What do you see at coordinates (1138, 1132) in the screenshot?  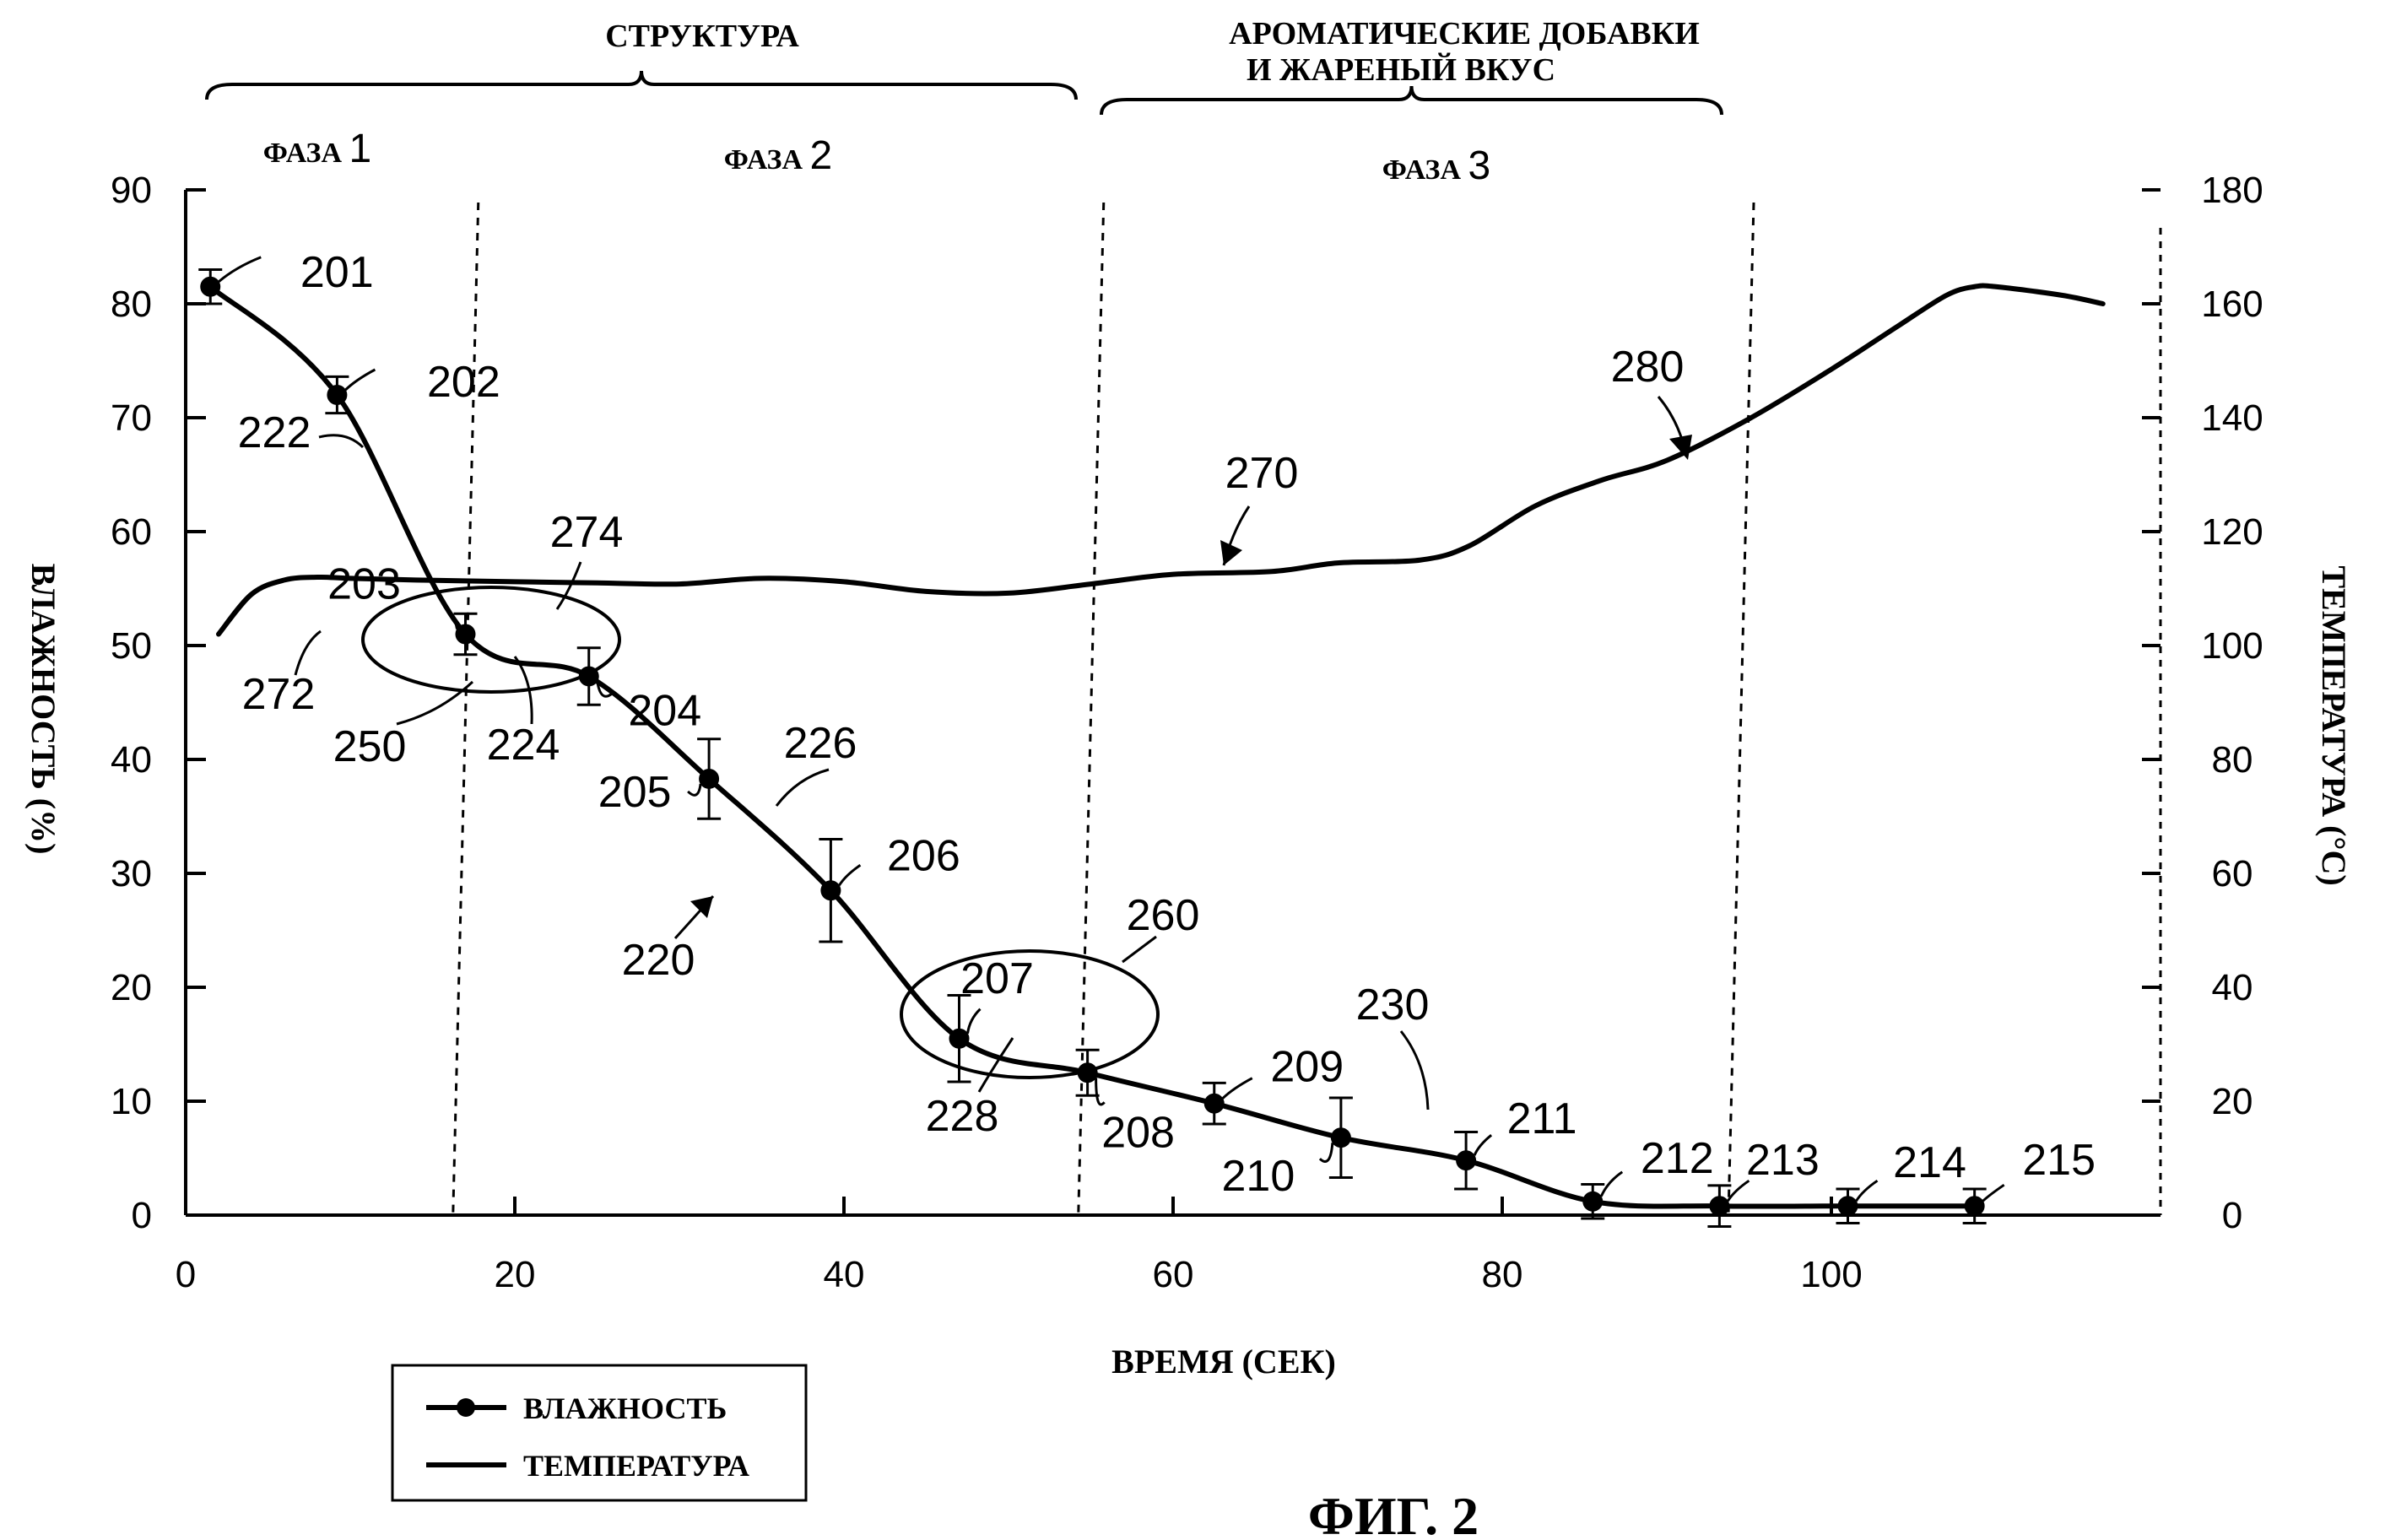 I see `ref-label-208: 208` at bounding box center [1138, 1132].